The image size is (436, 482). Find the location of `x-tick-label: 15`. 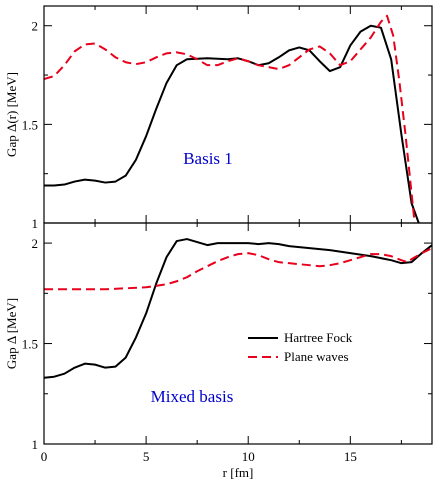

x-tick-label: 15 is located at coordinates (350, 456).